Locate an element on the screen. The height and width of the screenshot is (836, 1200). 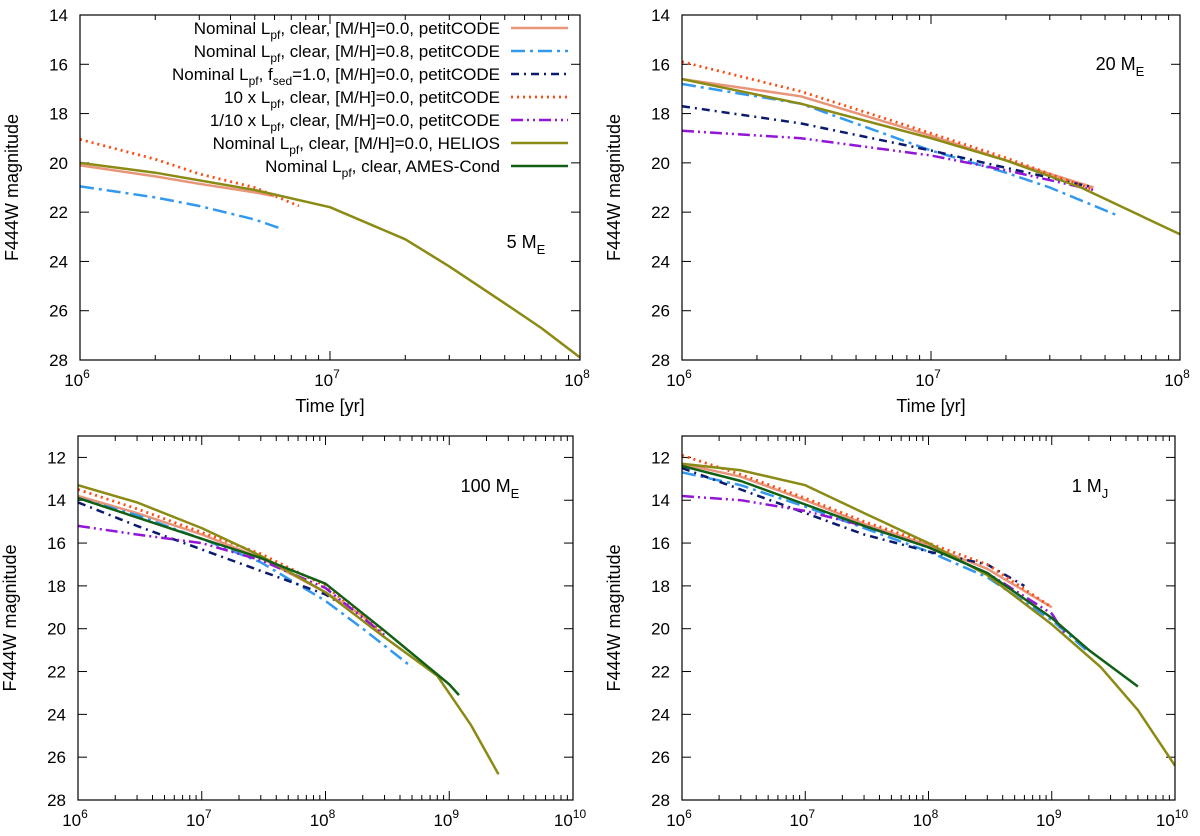
text-span: sed is located at coordinates (282, 81).